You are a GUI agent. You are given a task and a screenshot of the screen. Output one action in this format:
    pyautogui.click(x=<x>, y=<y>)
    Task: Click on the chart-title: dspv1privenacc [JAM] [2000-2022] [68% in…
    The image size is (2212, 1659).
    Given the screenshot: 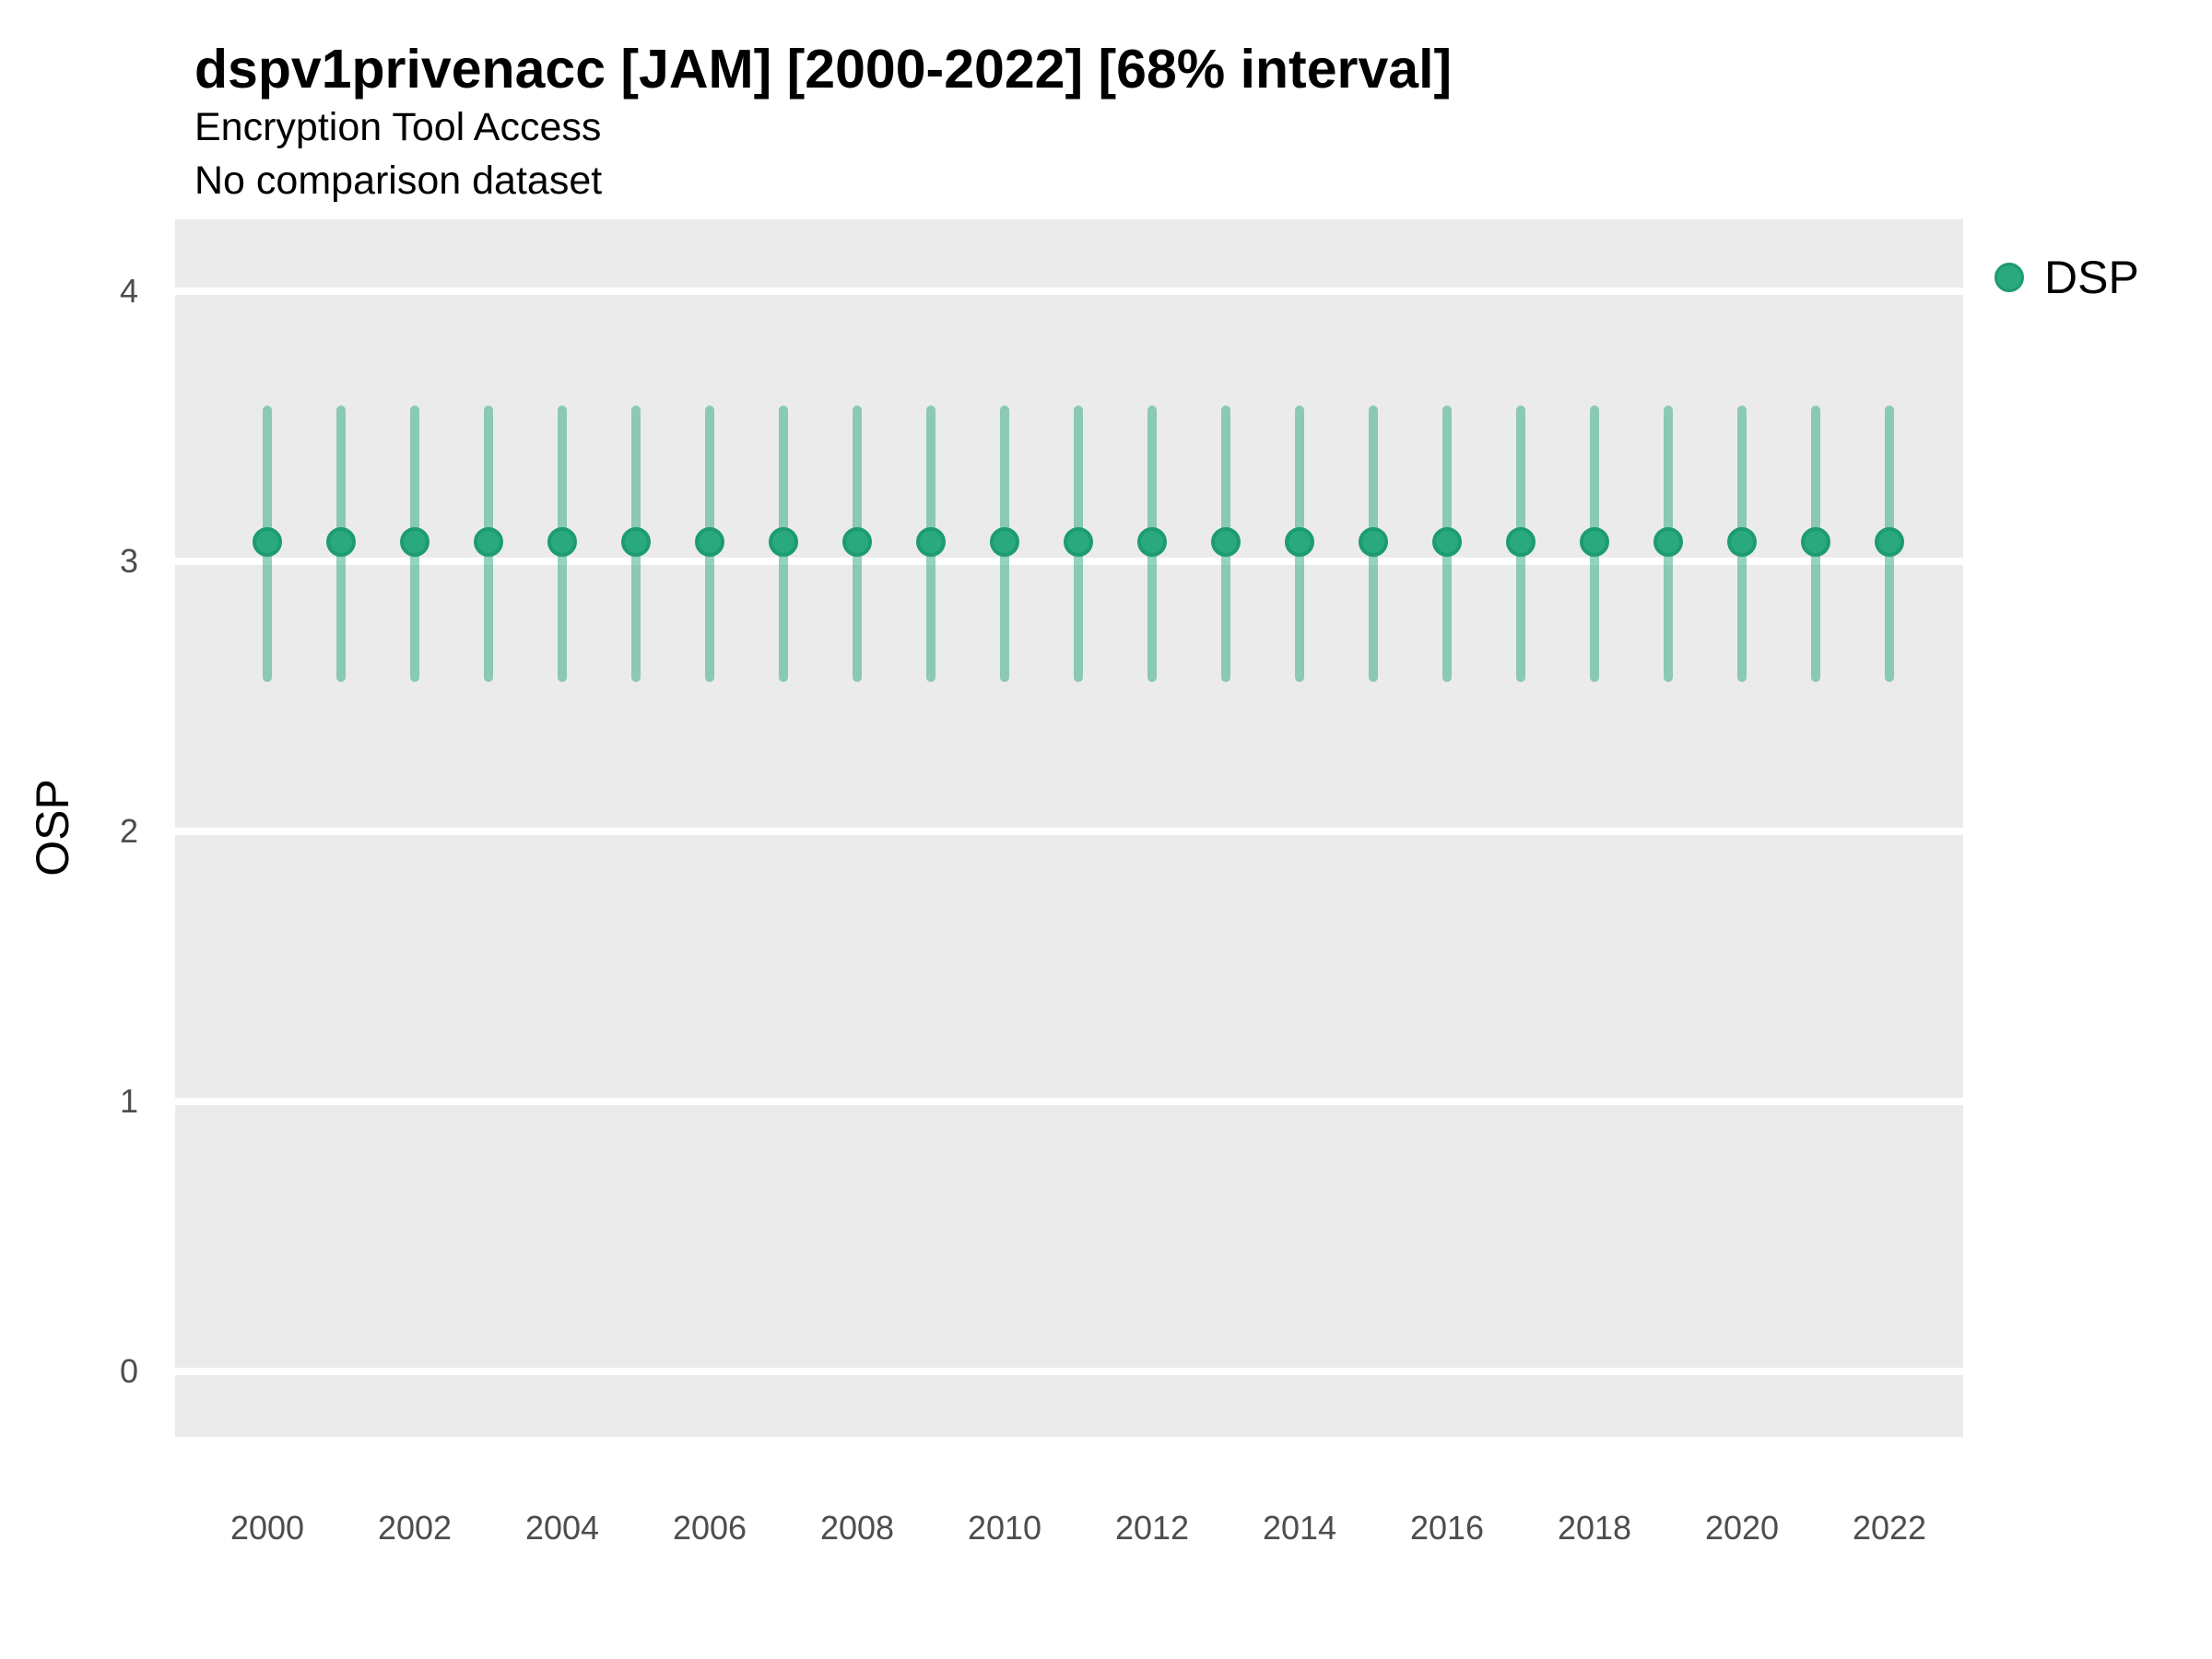 What is the action you would take?
    pyautogui.click(x=823, y=69)
    